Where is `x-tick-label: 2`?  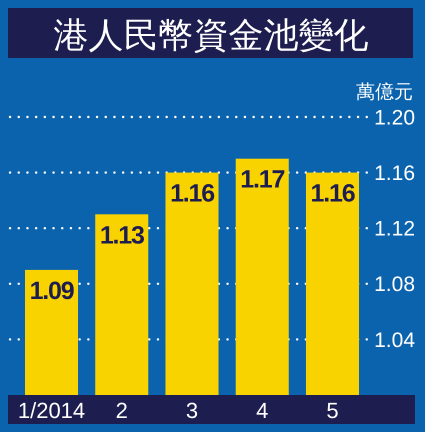
x-tick-label: 2 is located at coordinates (122, 410).